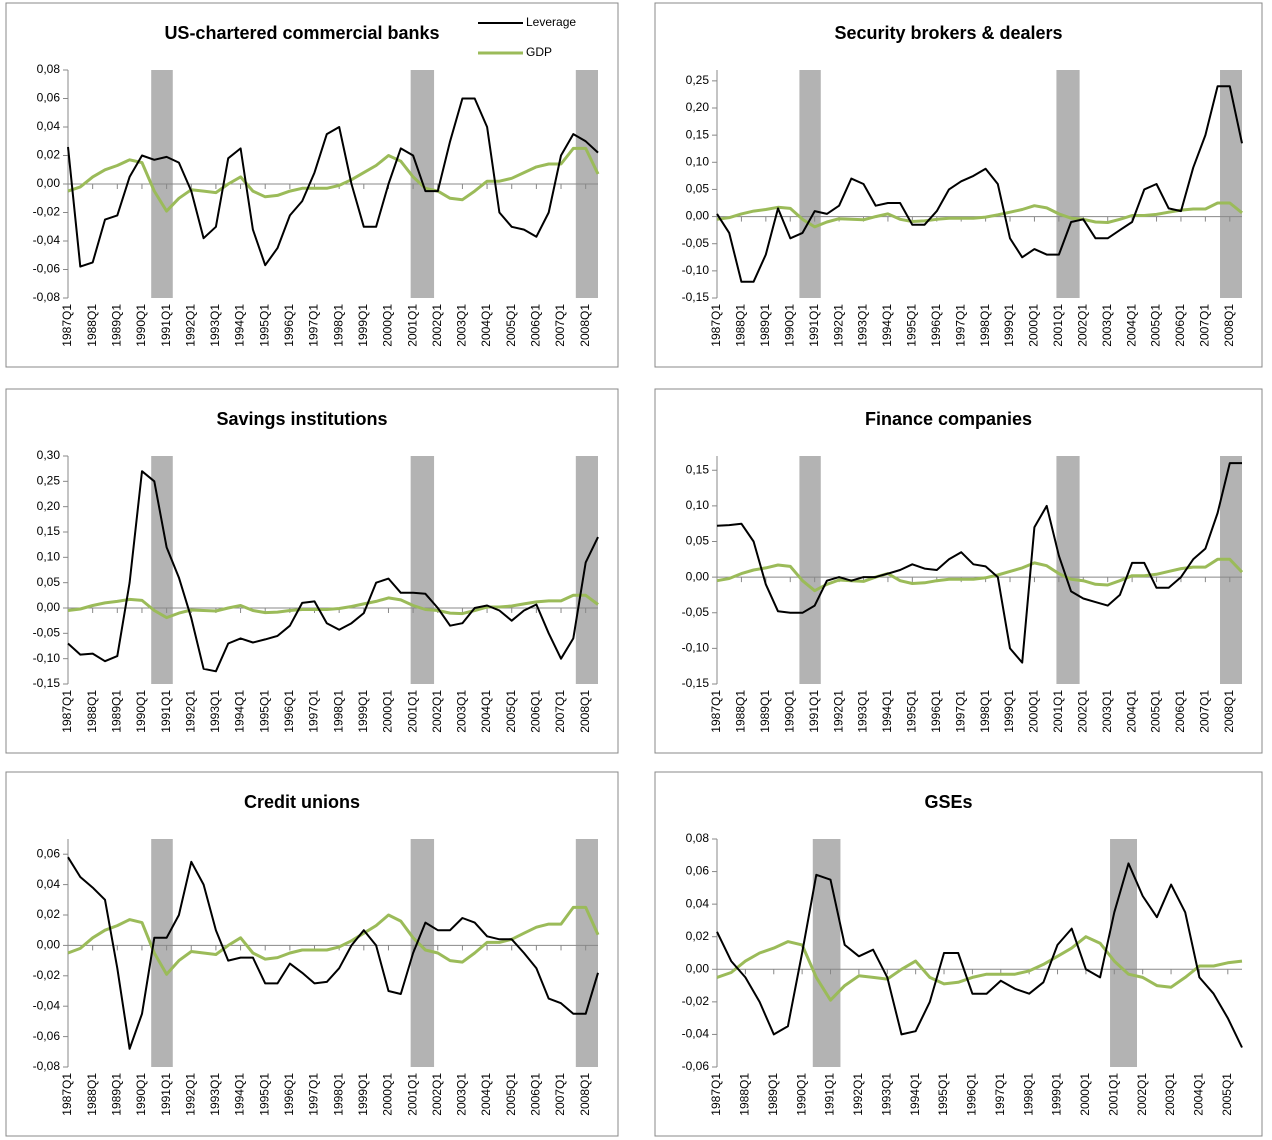  I want to click on y-tick-label: -0,05, so click(47, 633).